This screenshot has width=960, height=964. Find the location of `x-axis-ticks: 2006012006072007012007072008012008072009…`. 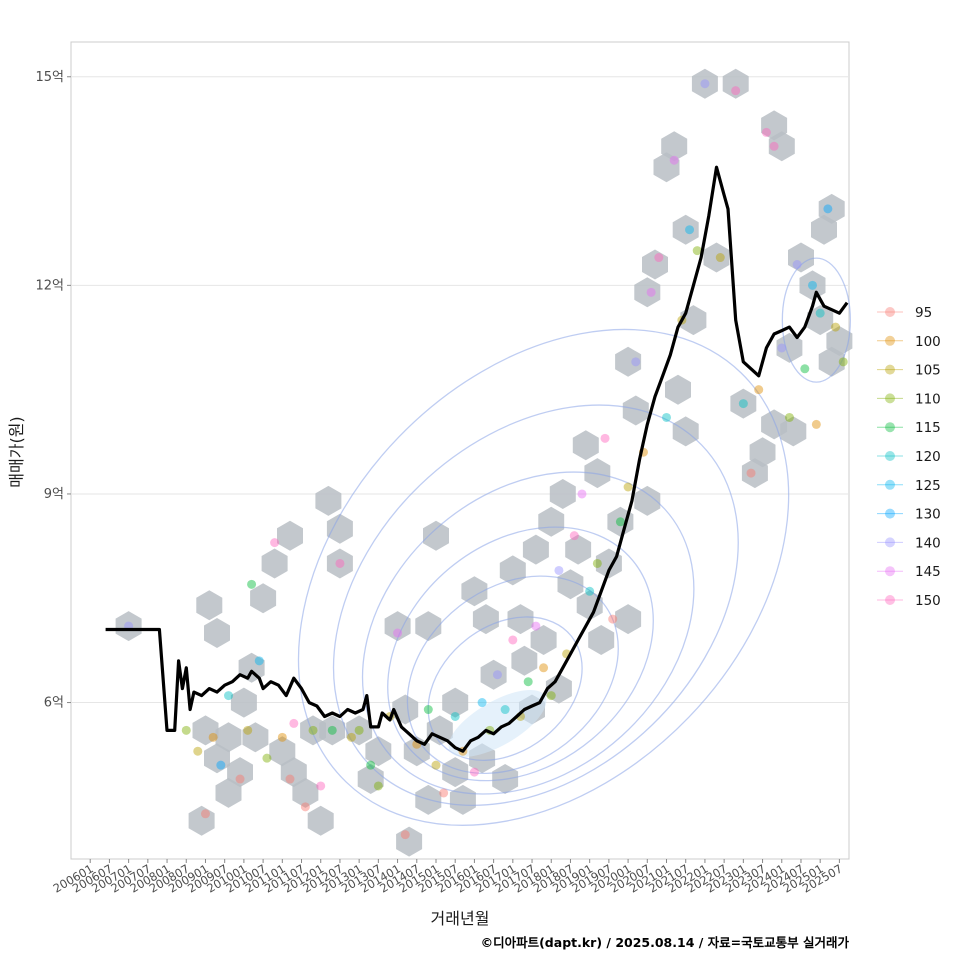

x-axis-ticks: 2006012006072007012007072008012008072009… is located at coordinates (448, 877).